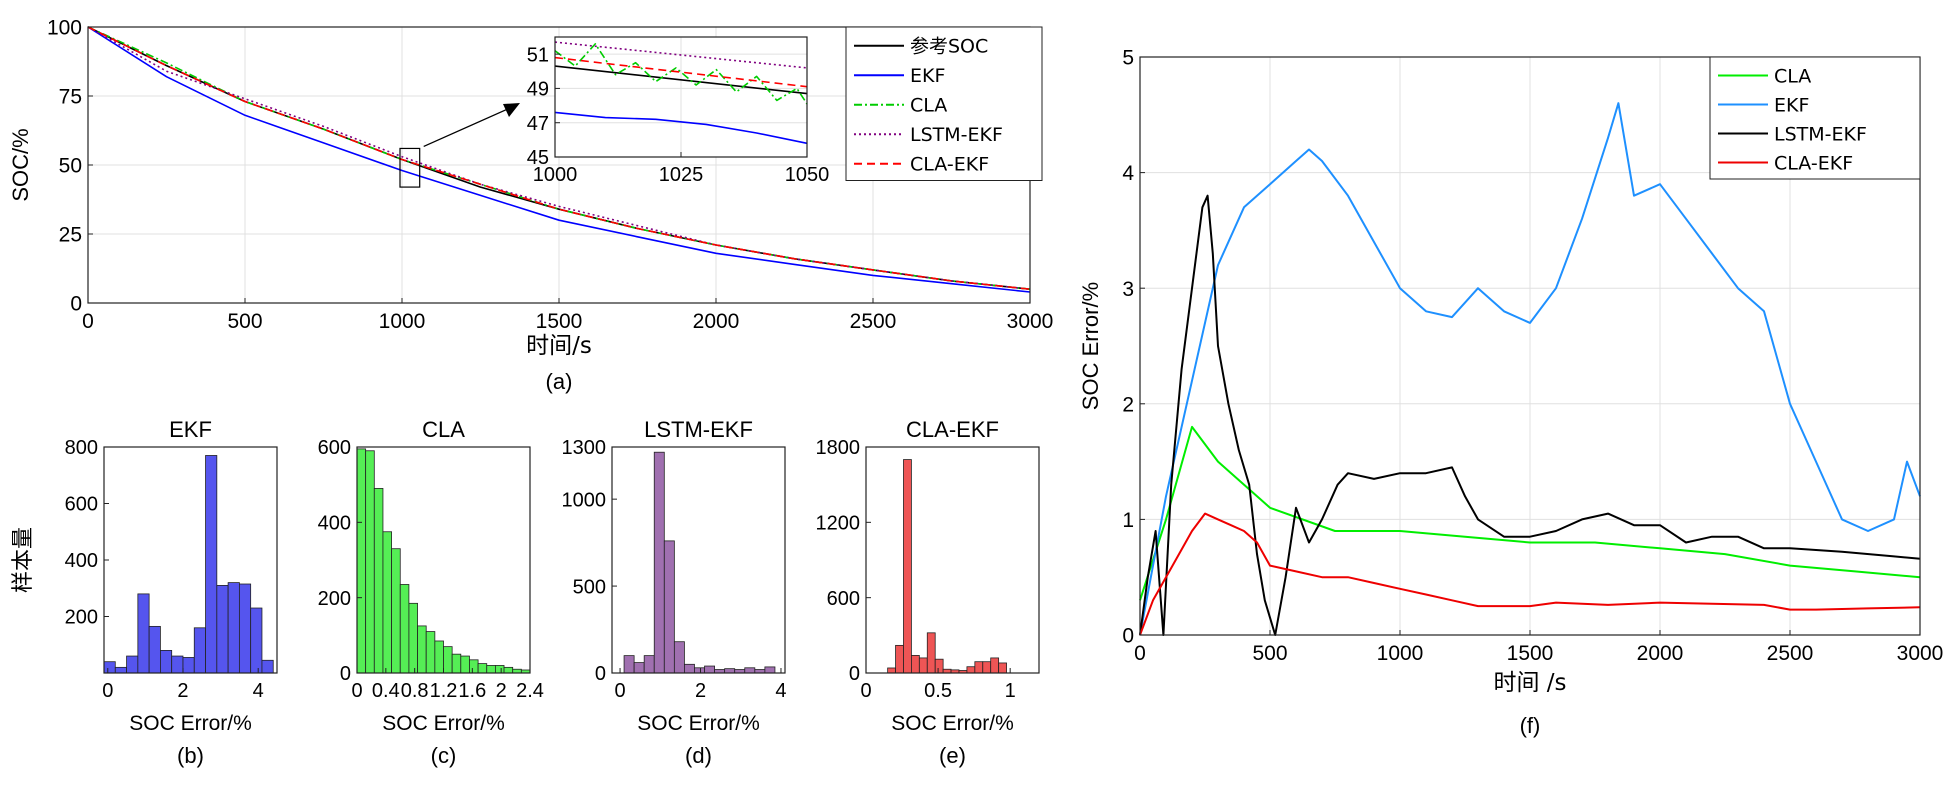 The width and height of the screenshot is (1946, 793). Describe the element at coordinates (20, 164) in the screenshot. I see `panel-a-y-axis-label: SOC/%` at that location.